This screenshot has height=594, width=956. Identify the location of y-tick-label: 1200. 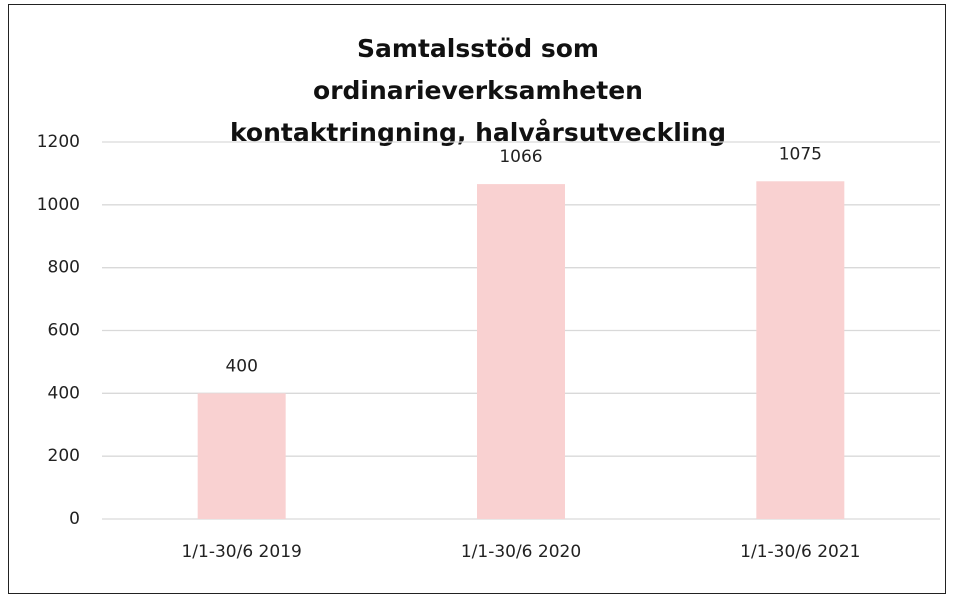
(58, 142).